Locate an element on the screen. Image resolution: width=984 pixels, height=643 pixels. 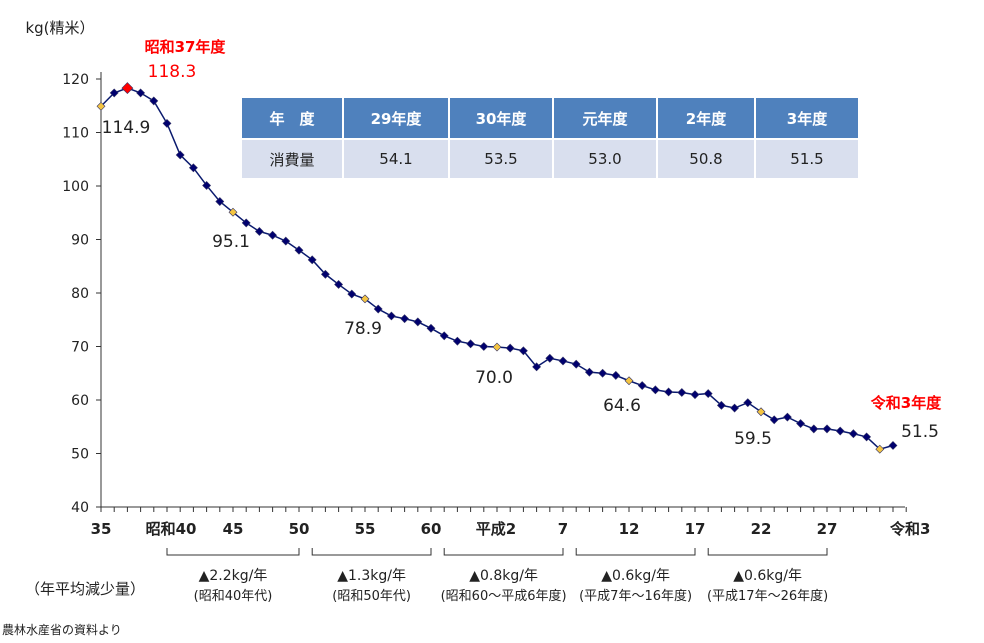
y-tick-label: 110 is located at coordinates (75, 134).